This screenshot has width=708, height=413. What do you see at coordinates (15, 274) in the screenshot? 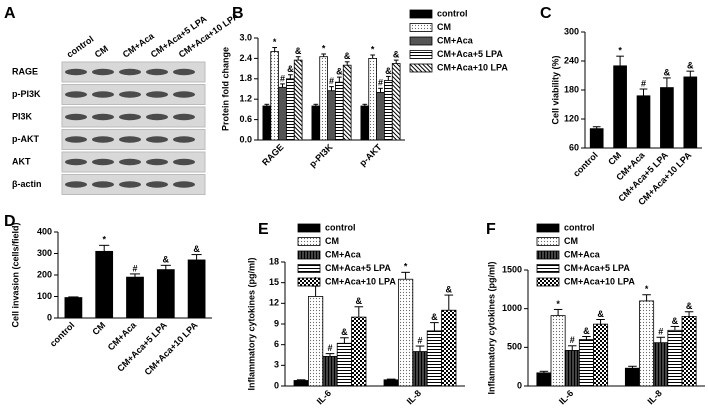
I see `y-axis-label: Cell invasion (cells/field)` at bounding box center [15, 274].